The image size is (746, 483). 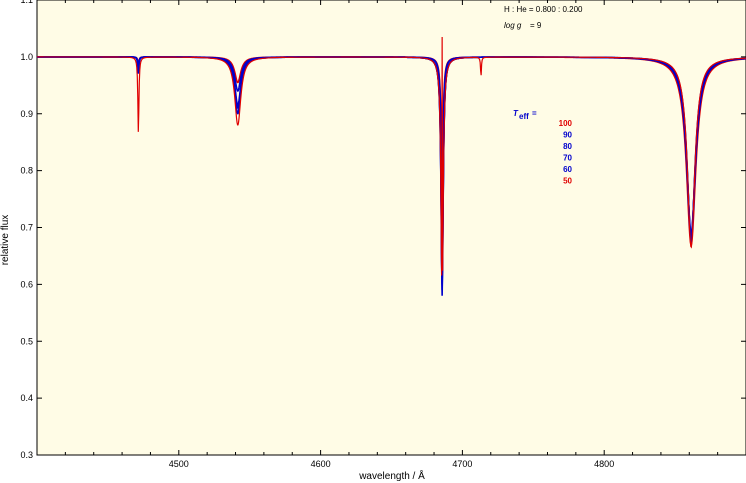 What do you see at coordinates (567, 158) in the screenshot?
I see `legend-entry-70: 70` at bounding box center [567, 158].